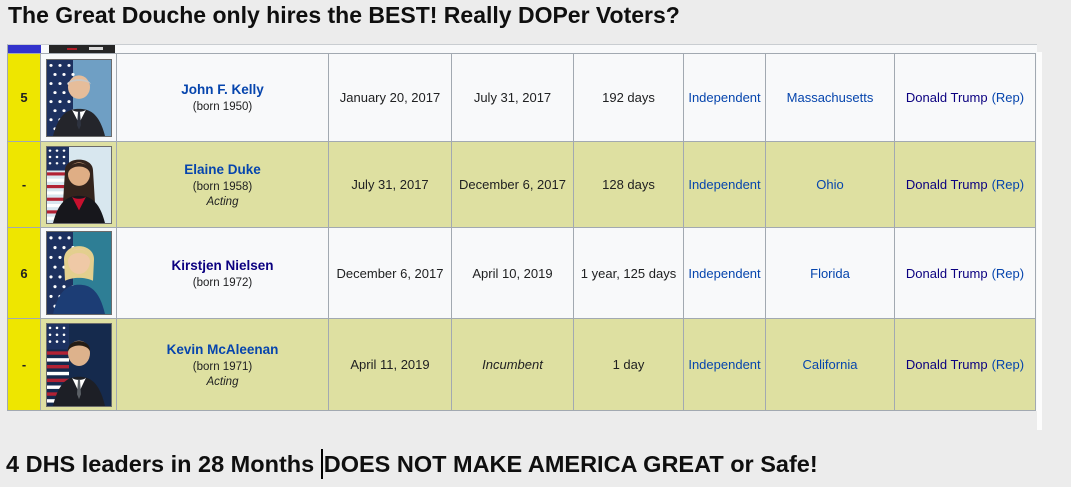 The height and width of the screenshot is (487, 1071). What do you see at coordinates (24, 49) in the screenshot?
I see `partial-row-blue-bar` at bounding box center [24, 49].